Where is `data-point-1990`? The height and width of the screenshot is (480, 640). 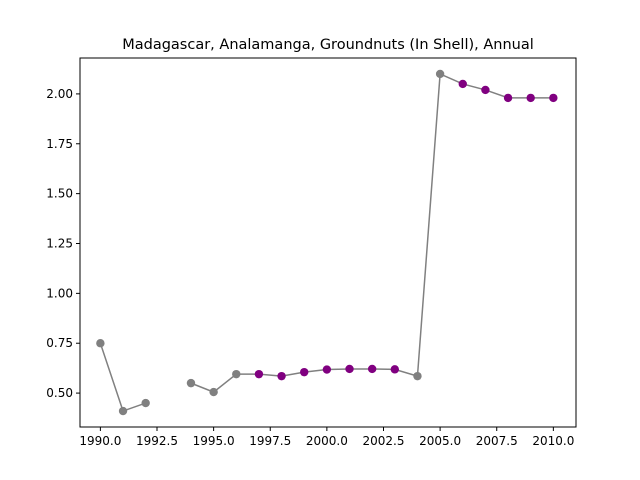
data-point-1990 is located at coordinates (100, 343).